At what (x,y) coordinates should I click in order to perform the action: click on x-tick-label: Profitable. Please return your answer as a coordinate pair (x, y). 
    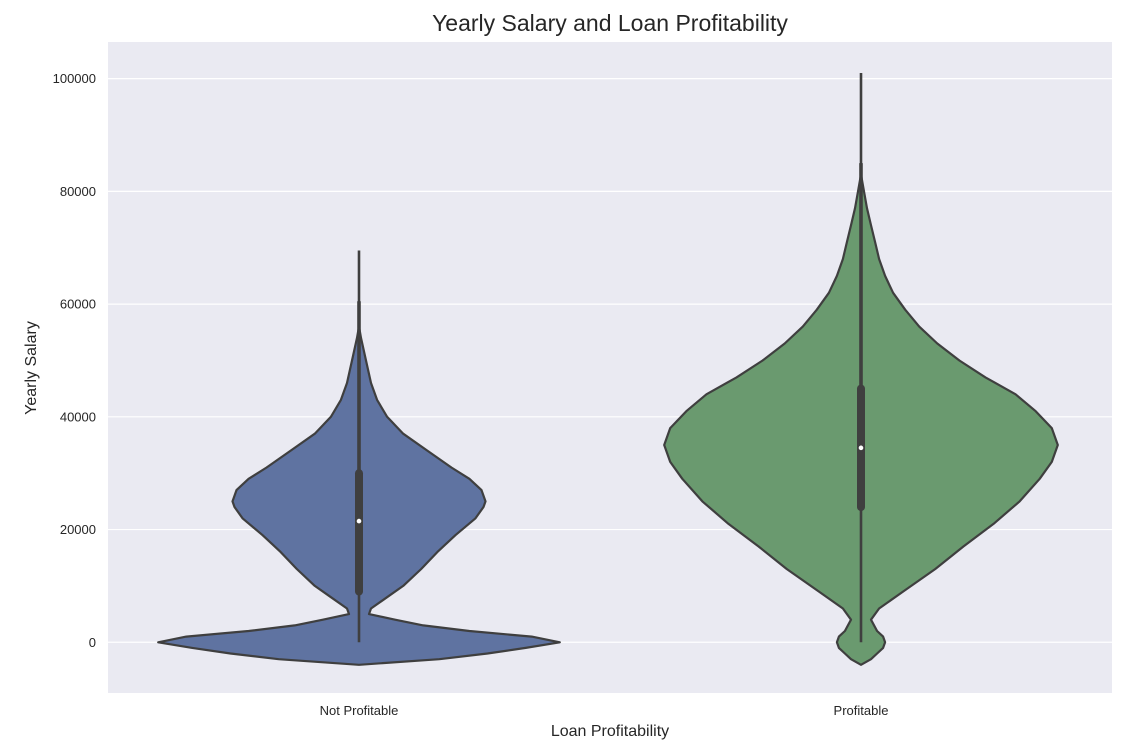
    Looking at the image, I should click on (861, 710).